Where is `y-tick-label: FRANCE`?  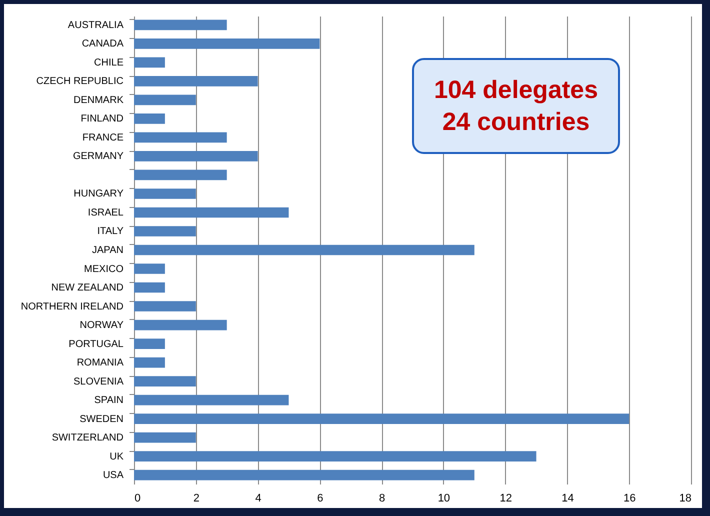
y-tick-label: FRANCE is located at coordinates (103, 138).